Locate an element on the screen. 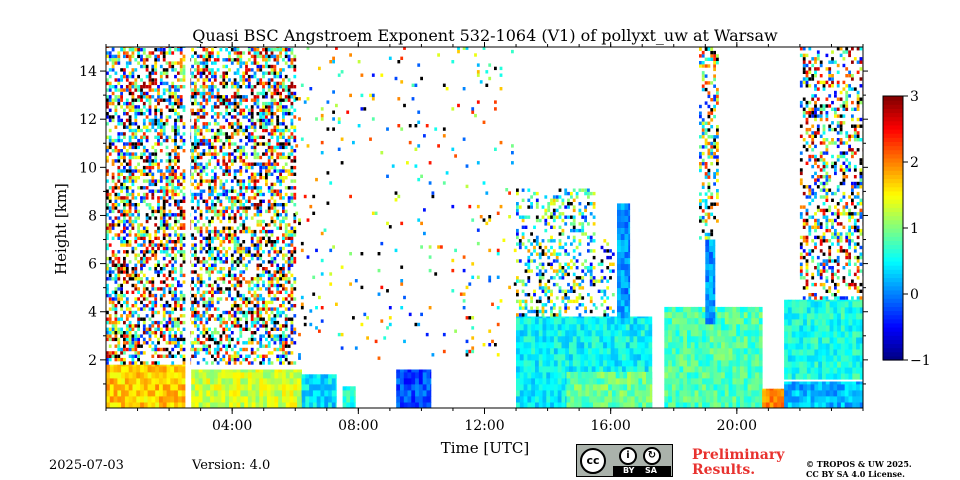 This screenshot has width=960, height=480. x-tick-label-3: 16:00 is located at coordinates (610, 426).